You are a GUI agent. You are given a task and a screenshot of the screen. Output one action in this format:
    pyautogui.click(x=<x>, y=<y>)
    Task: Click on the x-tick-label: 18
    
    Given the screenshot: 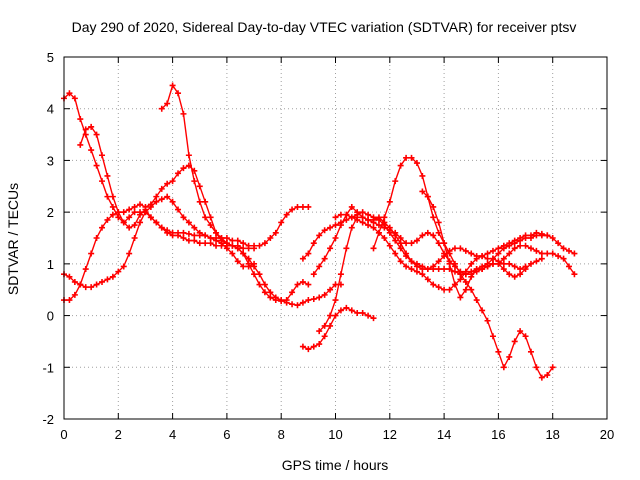 What is the action you would take?
    pyautogui.click(x=552, y=434)
    